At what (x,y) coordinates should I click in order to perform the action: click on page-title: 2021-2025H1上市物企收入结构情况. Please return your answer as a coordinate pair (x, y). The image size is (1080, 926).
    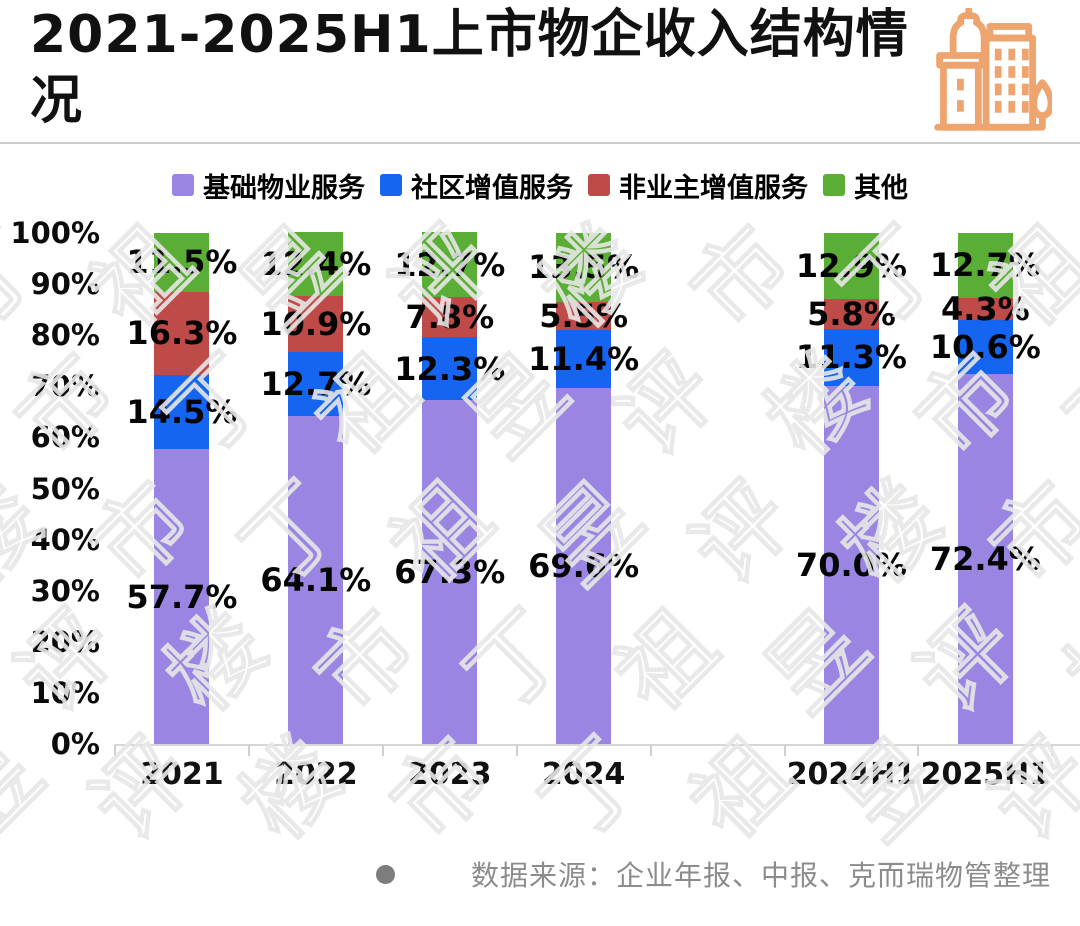
    Looking at the image, I should click on (469, 68).